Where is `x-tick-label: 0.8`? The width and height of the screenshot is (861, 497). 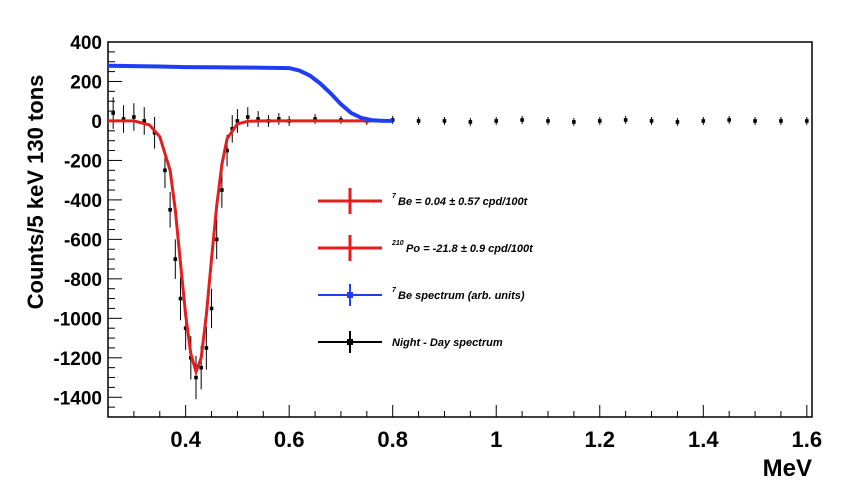 x-tick-label: 0.8 is located at coordinates (392, 439).